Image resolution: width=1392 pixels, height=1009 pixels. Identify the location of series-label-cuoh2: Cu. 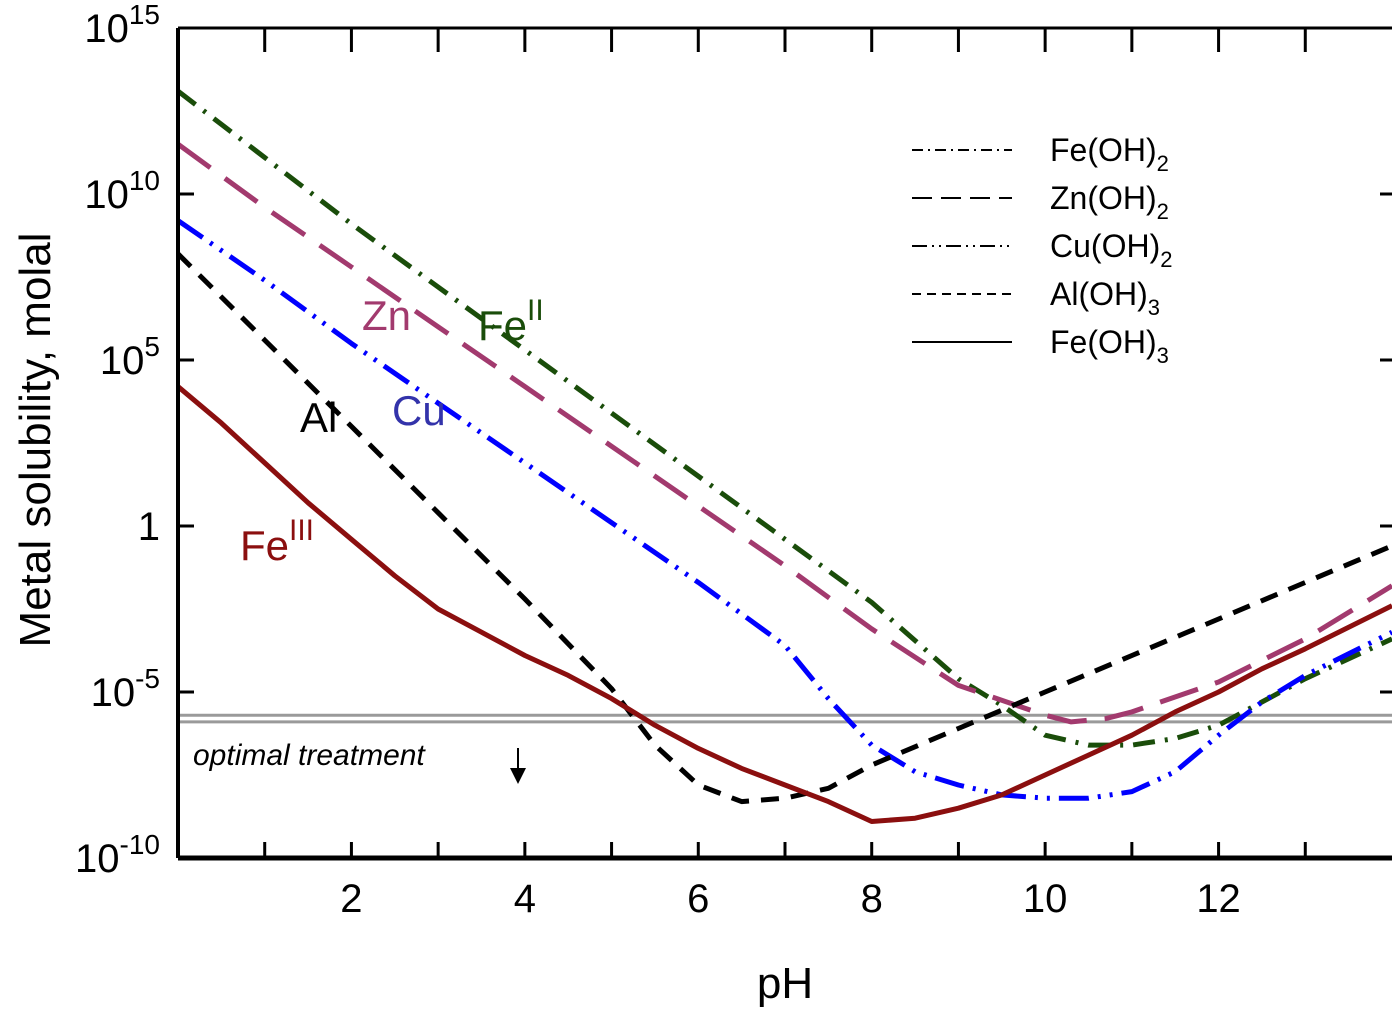
(419, 410).